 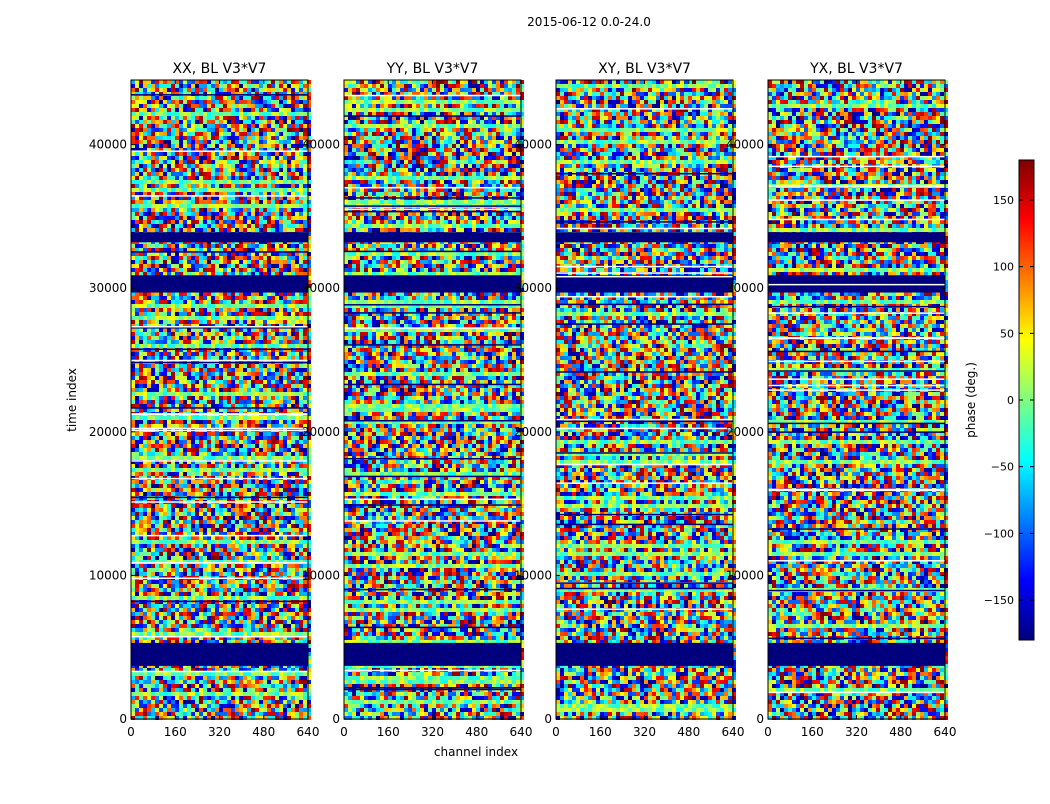 I want to click on panel-title: YY, BL V3*V7, so click(x=432, y=69).